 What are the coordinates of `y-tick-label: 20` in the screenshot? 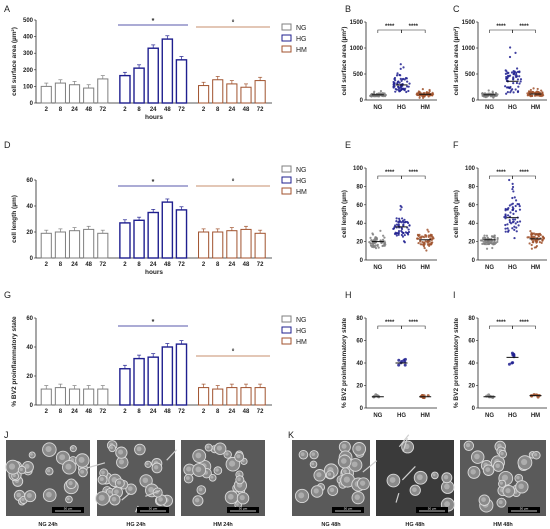 It's located at (29, 377).